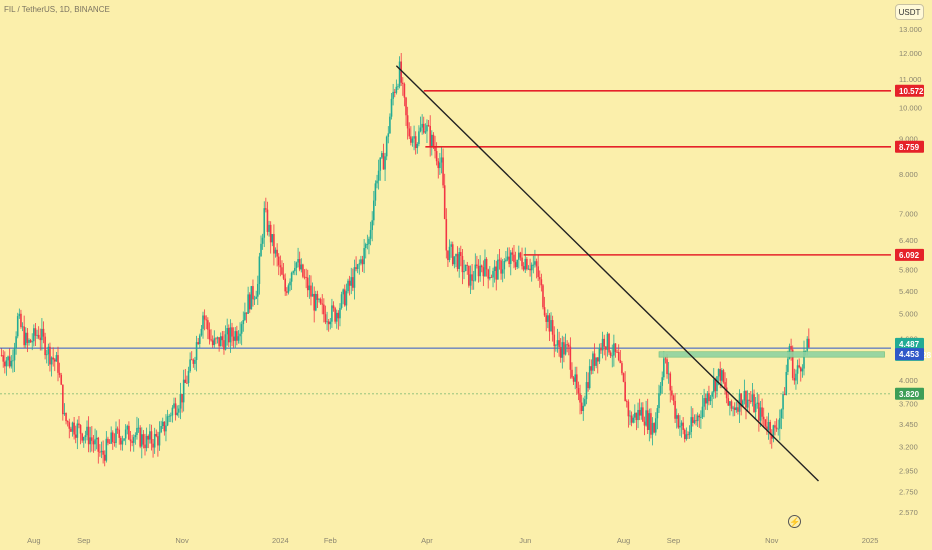  I want to click on x-tick-label: Nov, so click(182, 540).